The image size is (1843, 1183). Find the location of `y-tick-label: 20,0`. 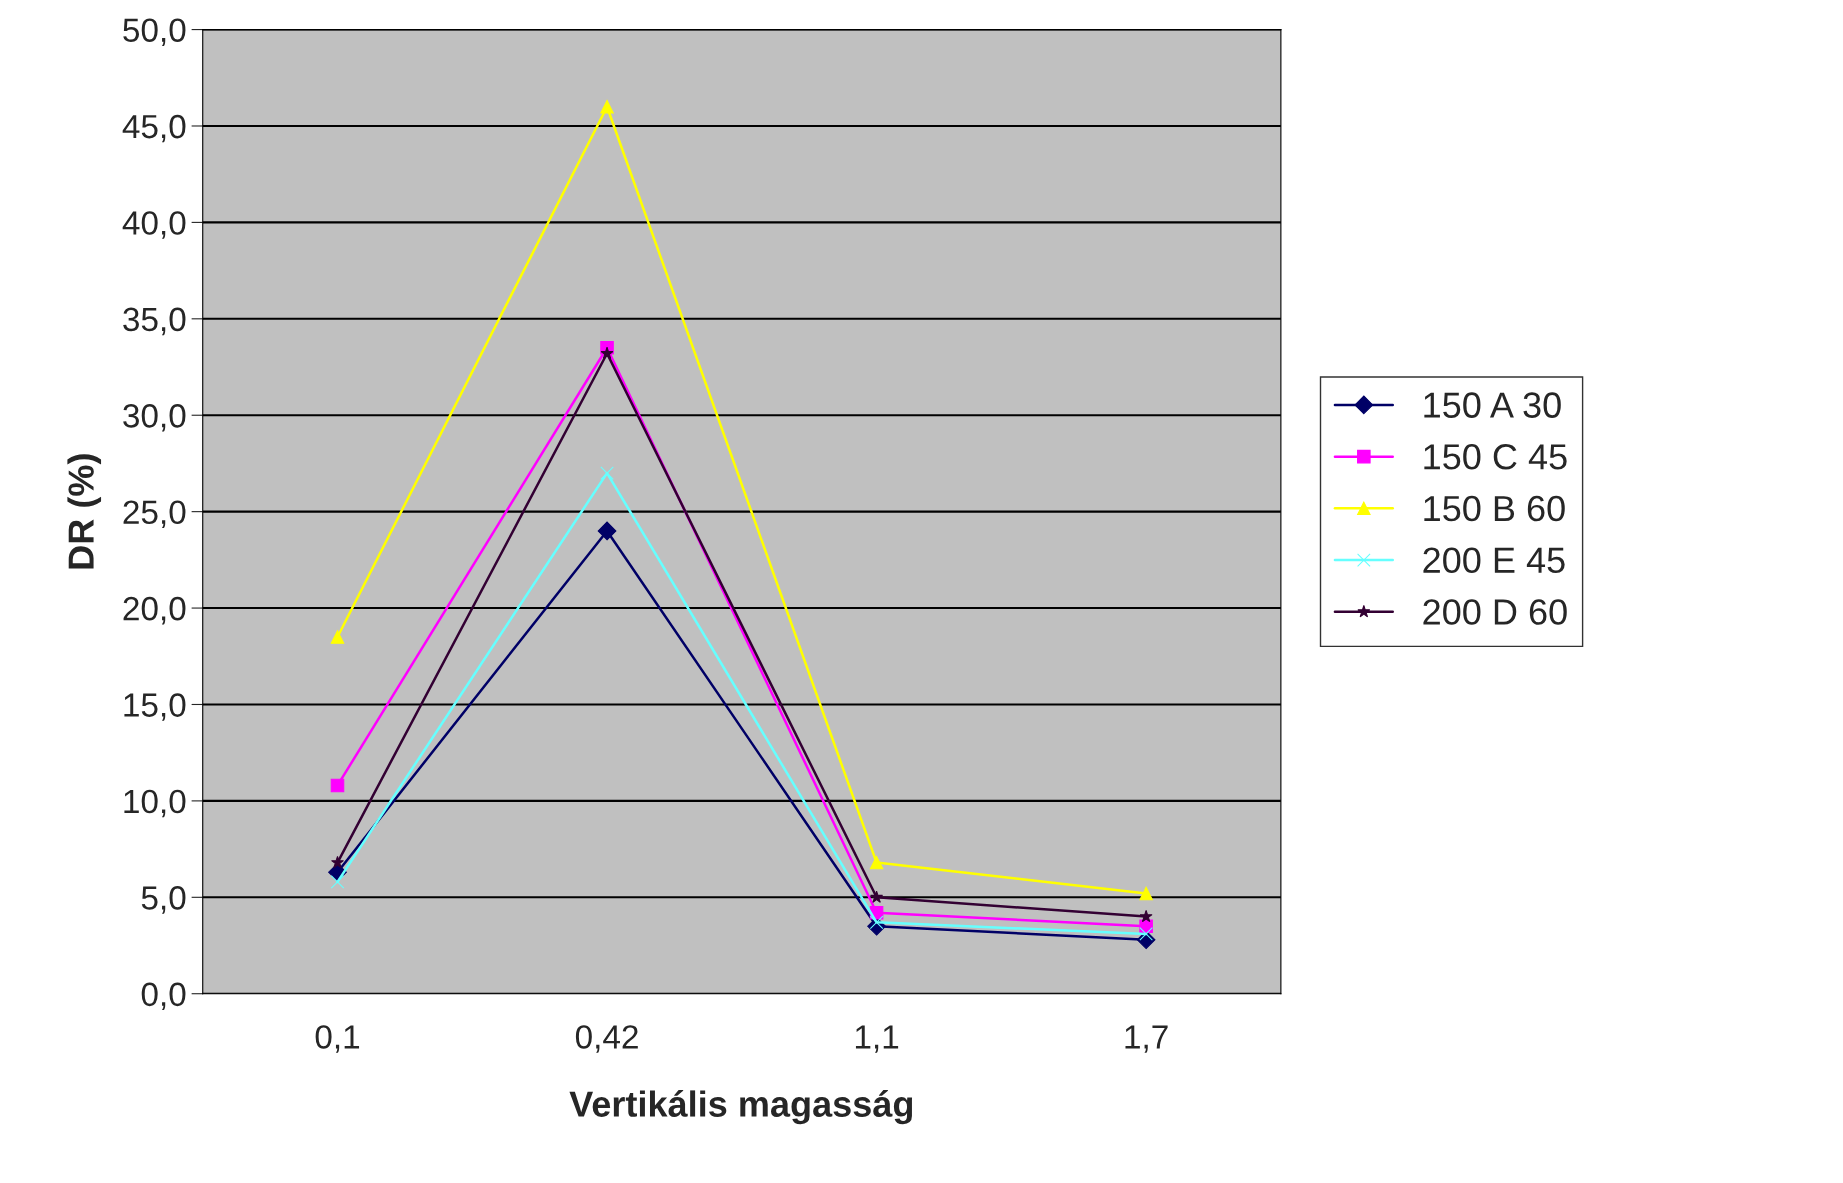

y-tick-label: 20,0 is located at coordinates (154, 610).